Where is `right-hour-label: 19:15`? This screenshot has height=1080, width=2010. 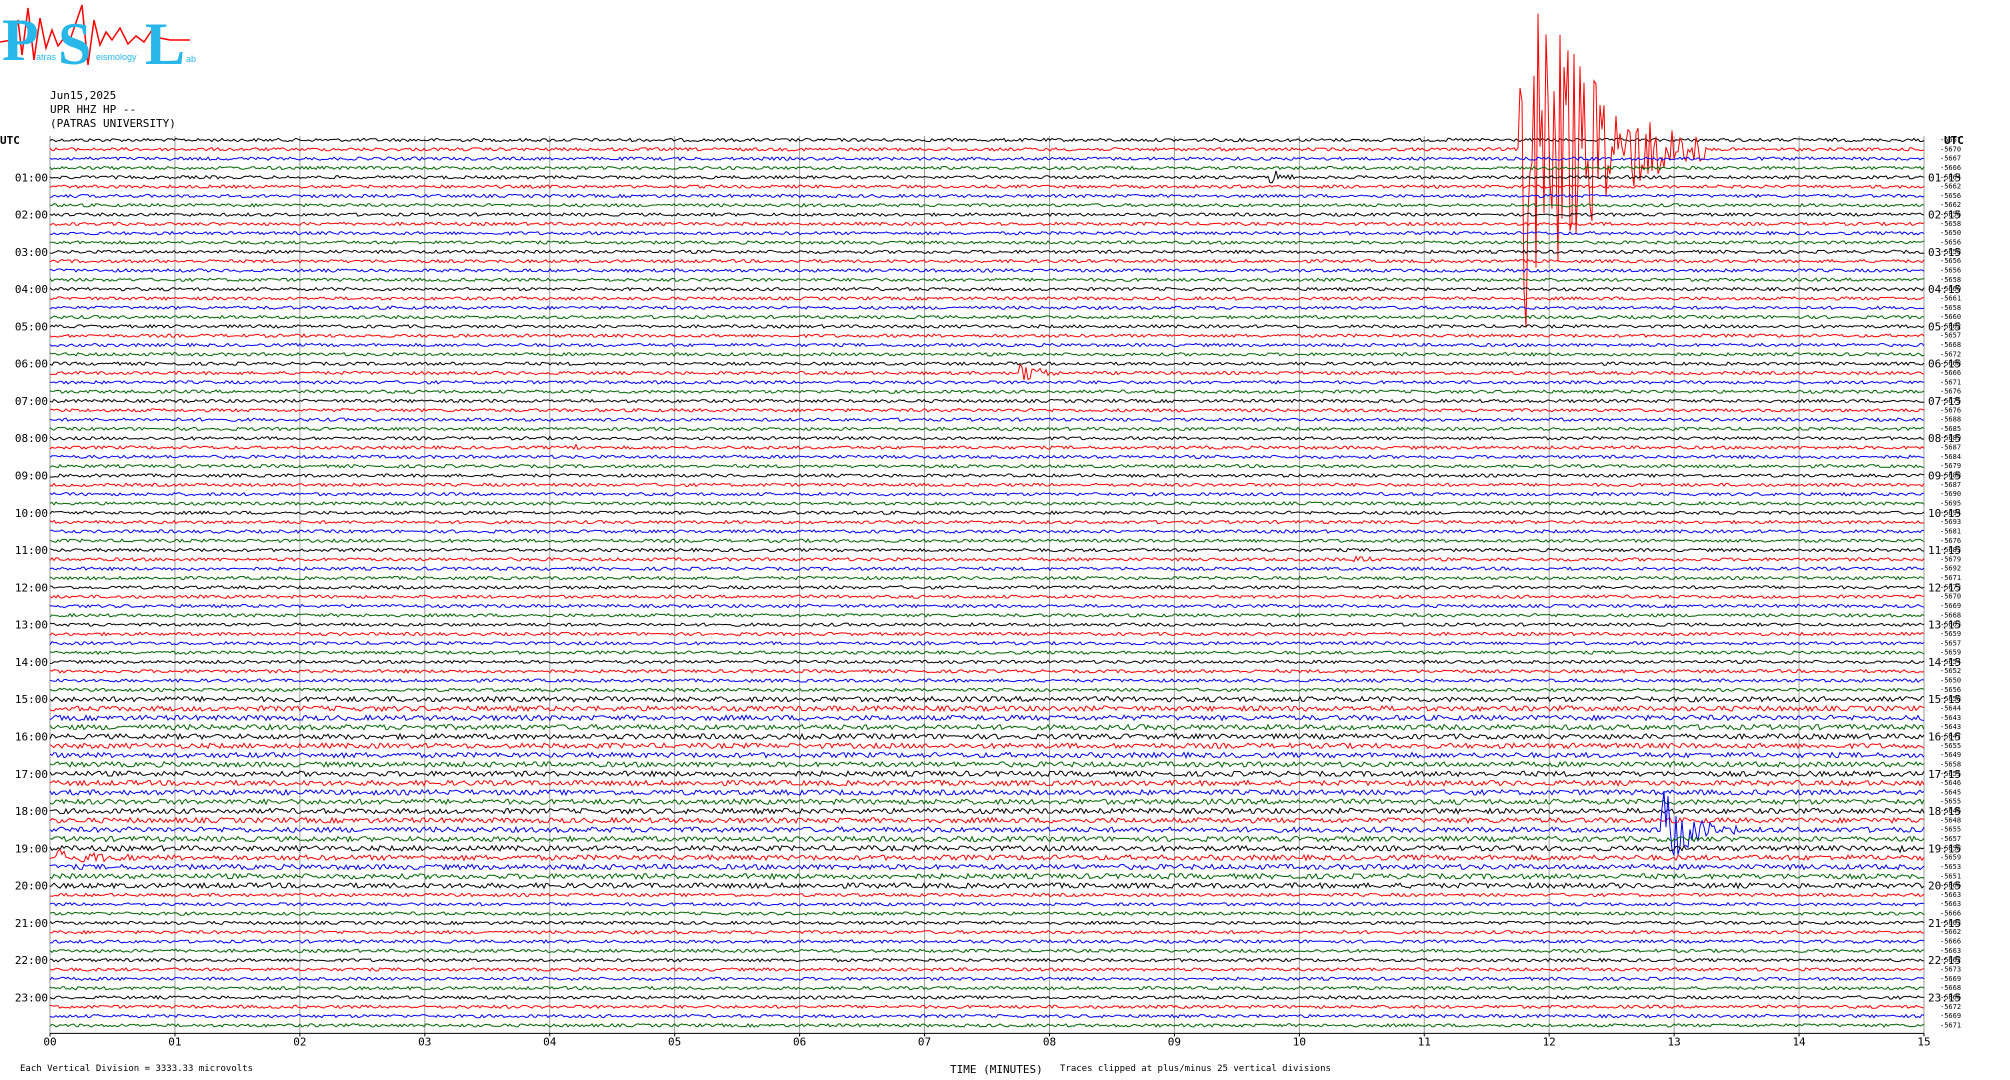 right-hour-label: 19:15 is located at coordinates (1944, 848).